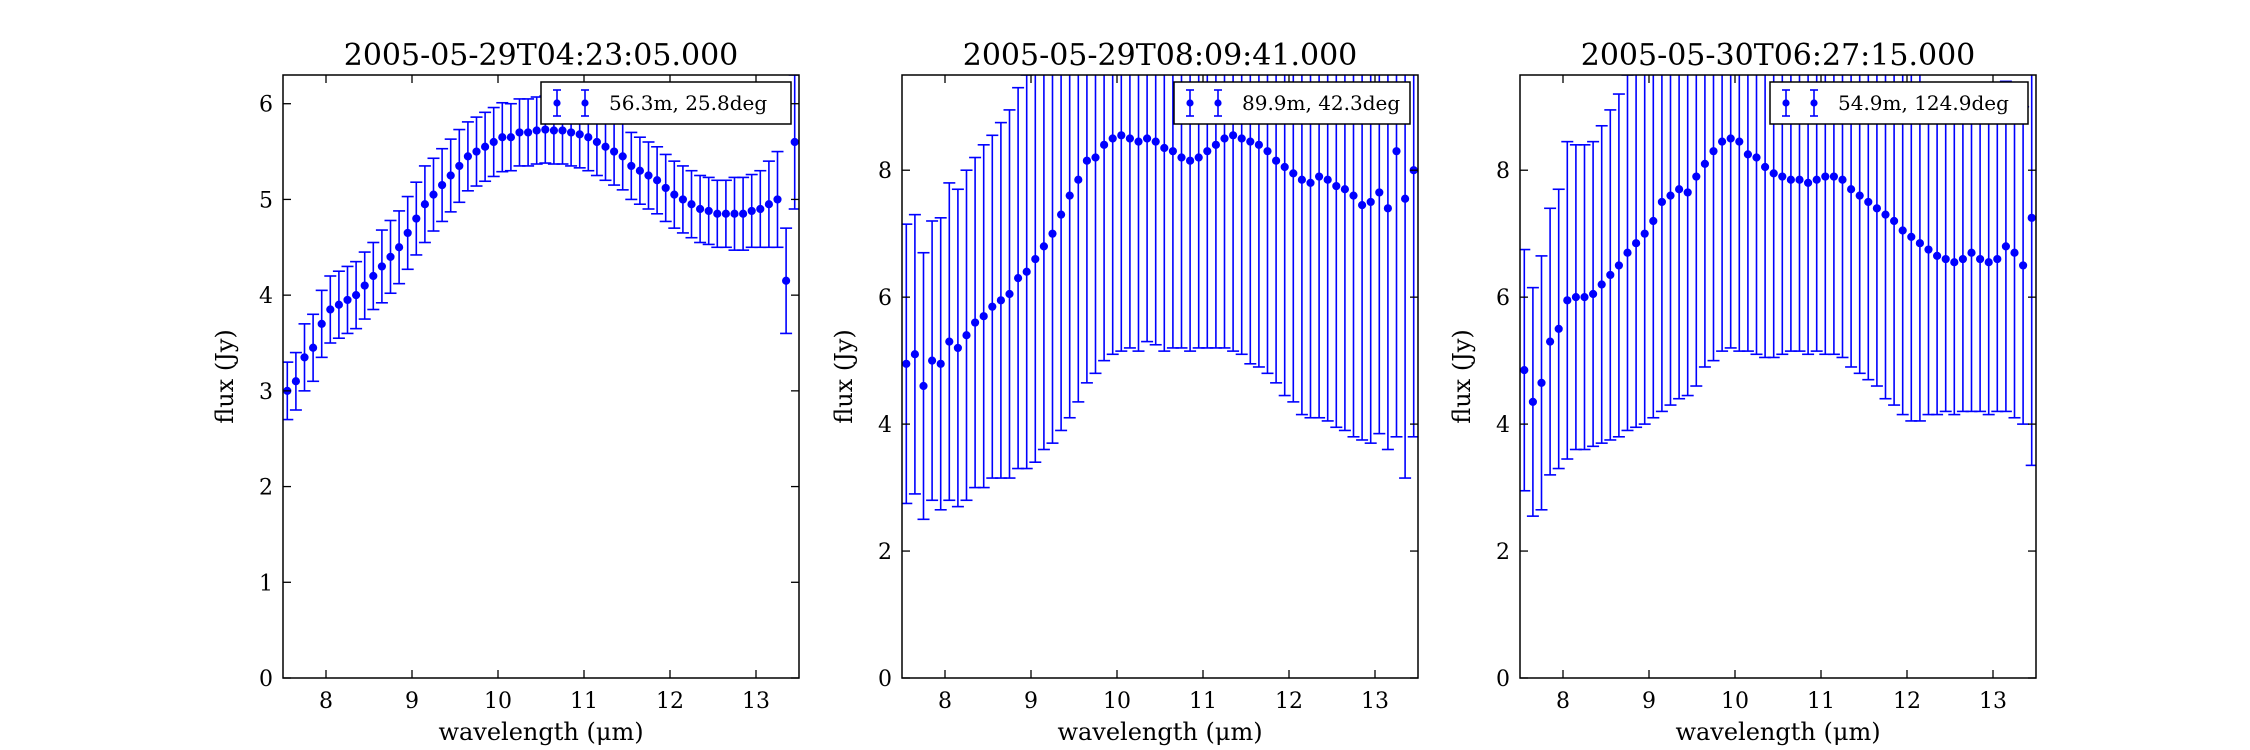  Describe the element at coordinates (1778, 55) in the screenshot. I see `chart-title: 2005-05-30T06:27:15.000` at that location.